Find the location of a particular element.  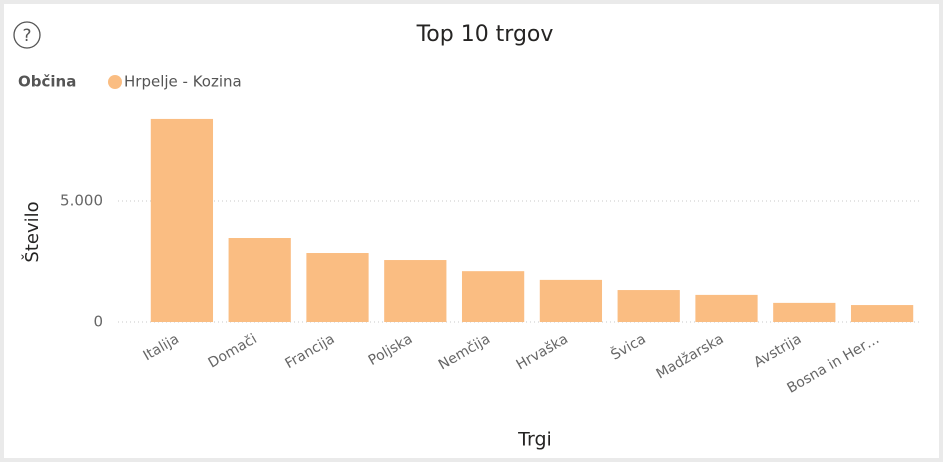

legend-label: Hrpelje - Kozina is located at coordinates (183, 82).